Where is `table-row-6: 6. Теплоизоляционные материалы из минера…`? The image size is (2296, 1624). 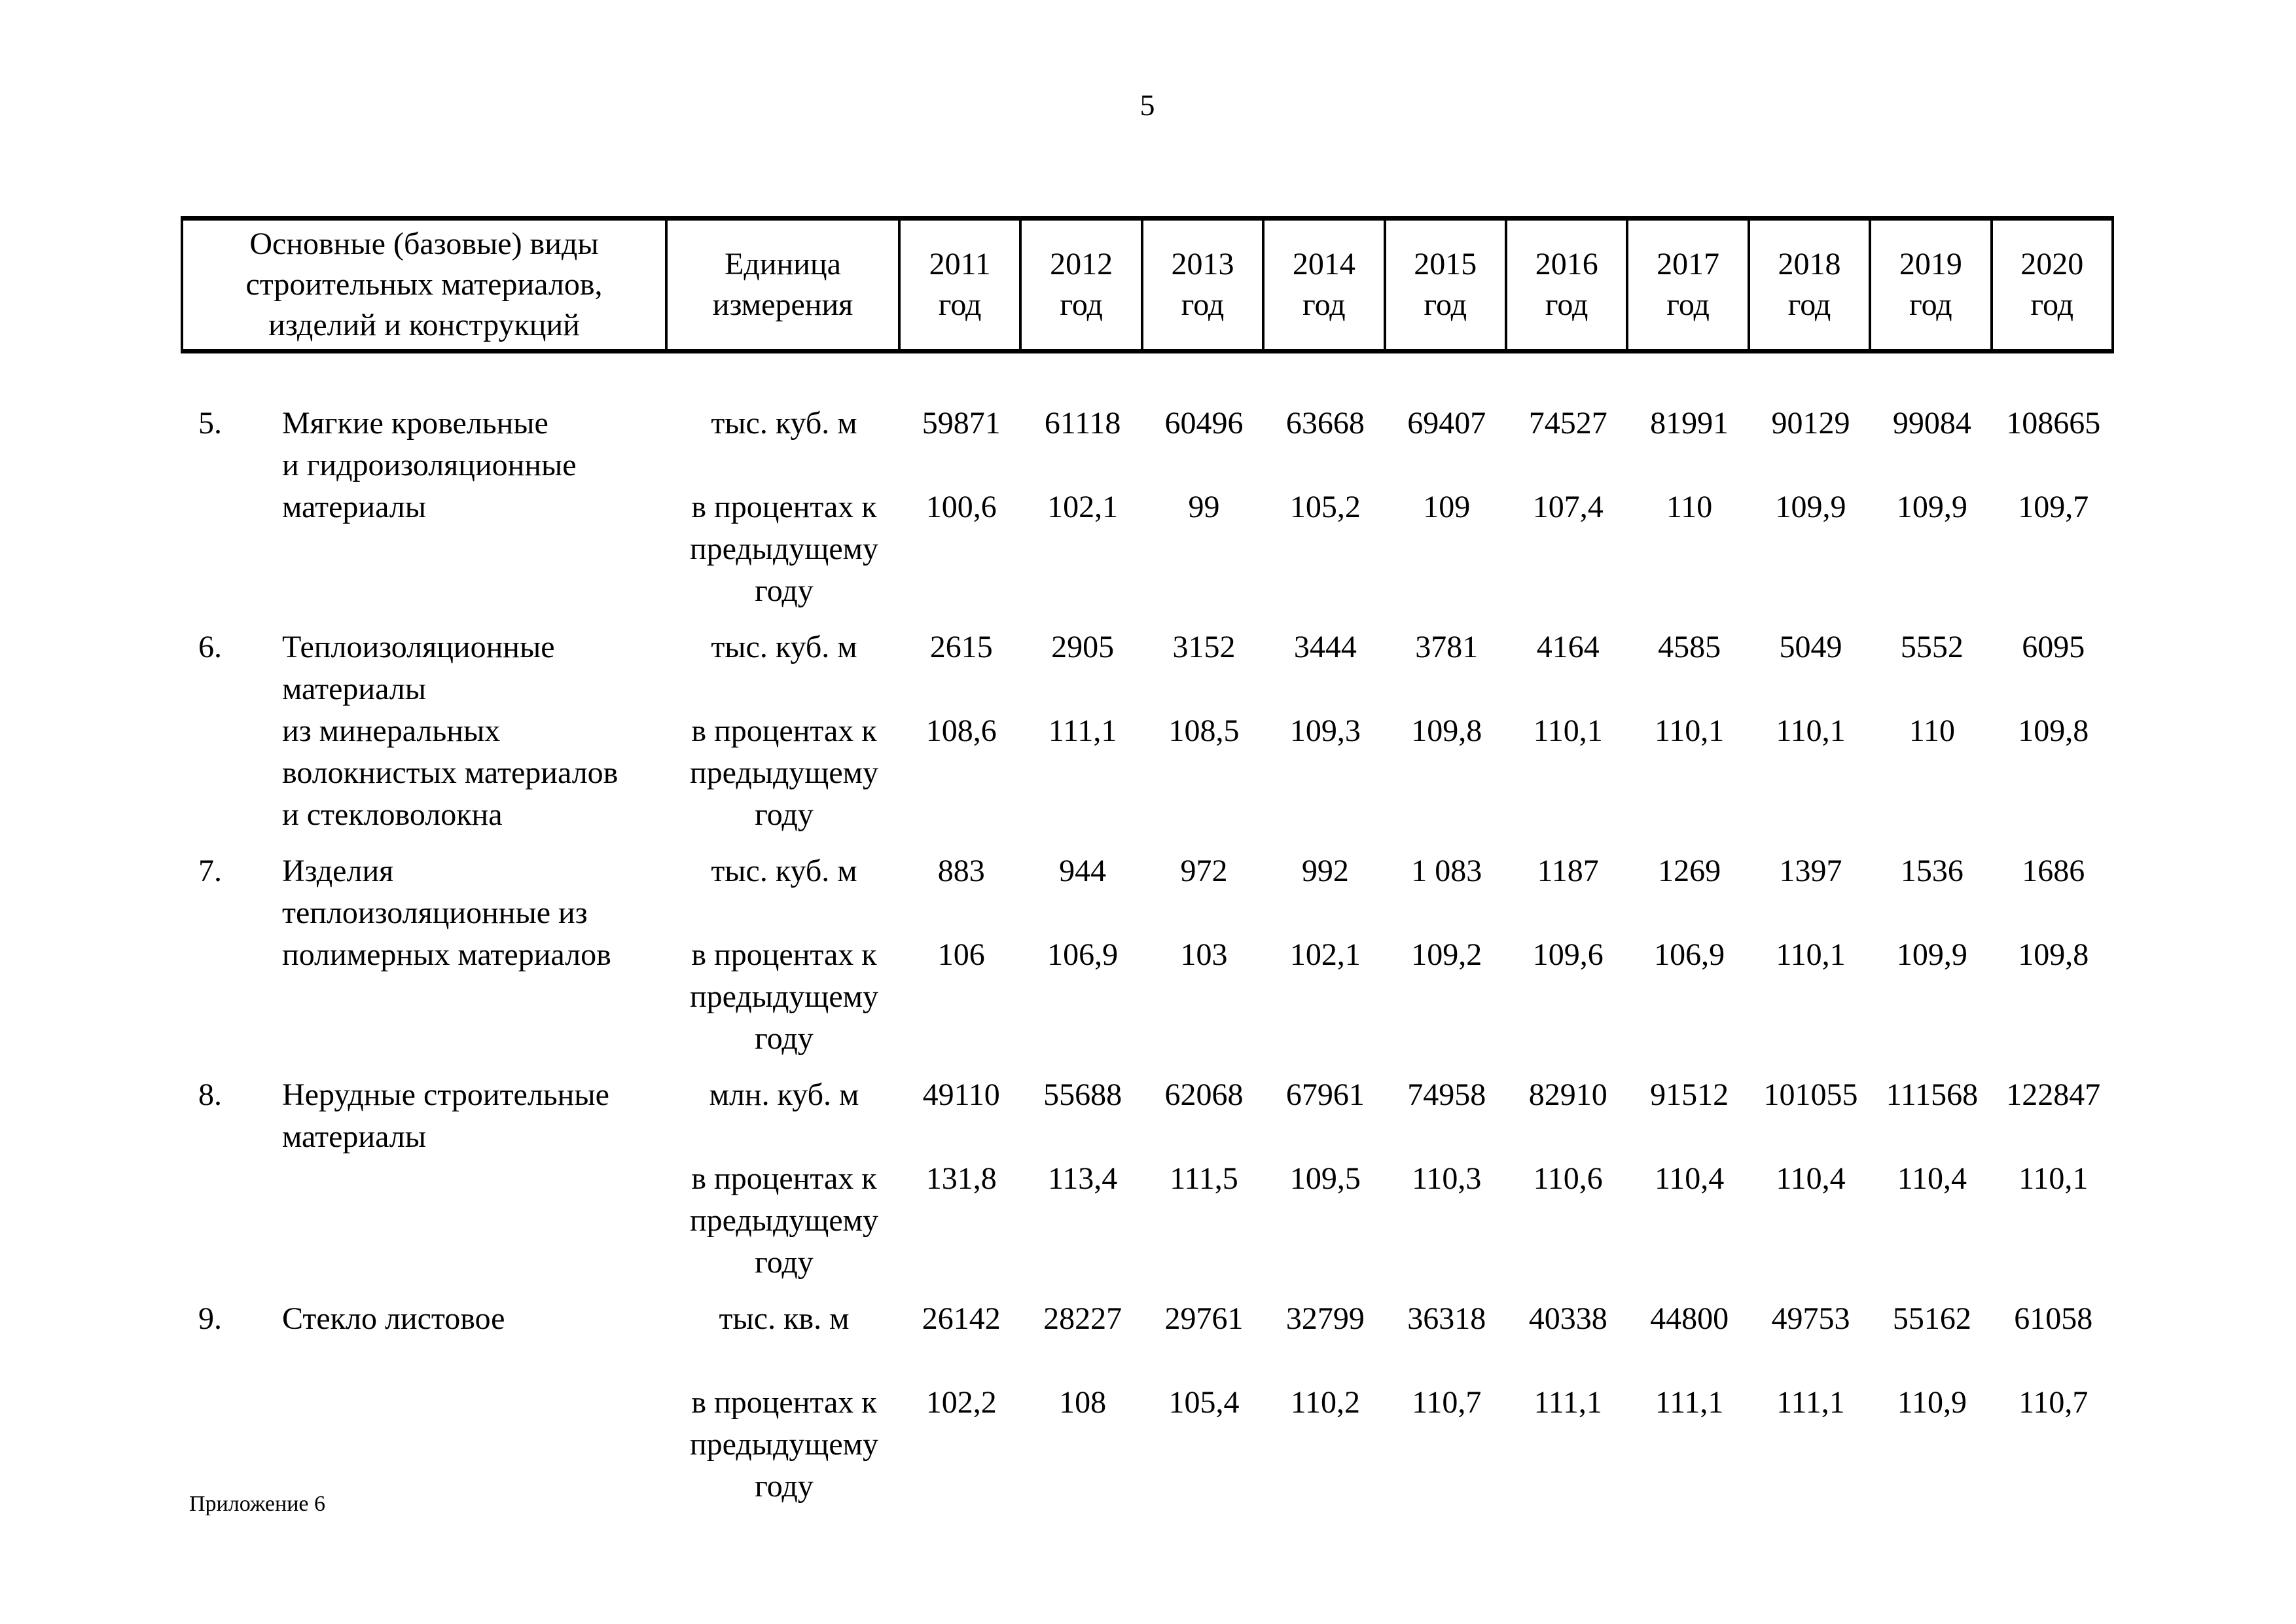 table-row-6: 6. Теплоизоляционные материалы из минера… is located at coordinates (1147, 738).